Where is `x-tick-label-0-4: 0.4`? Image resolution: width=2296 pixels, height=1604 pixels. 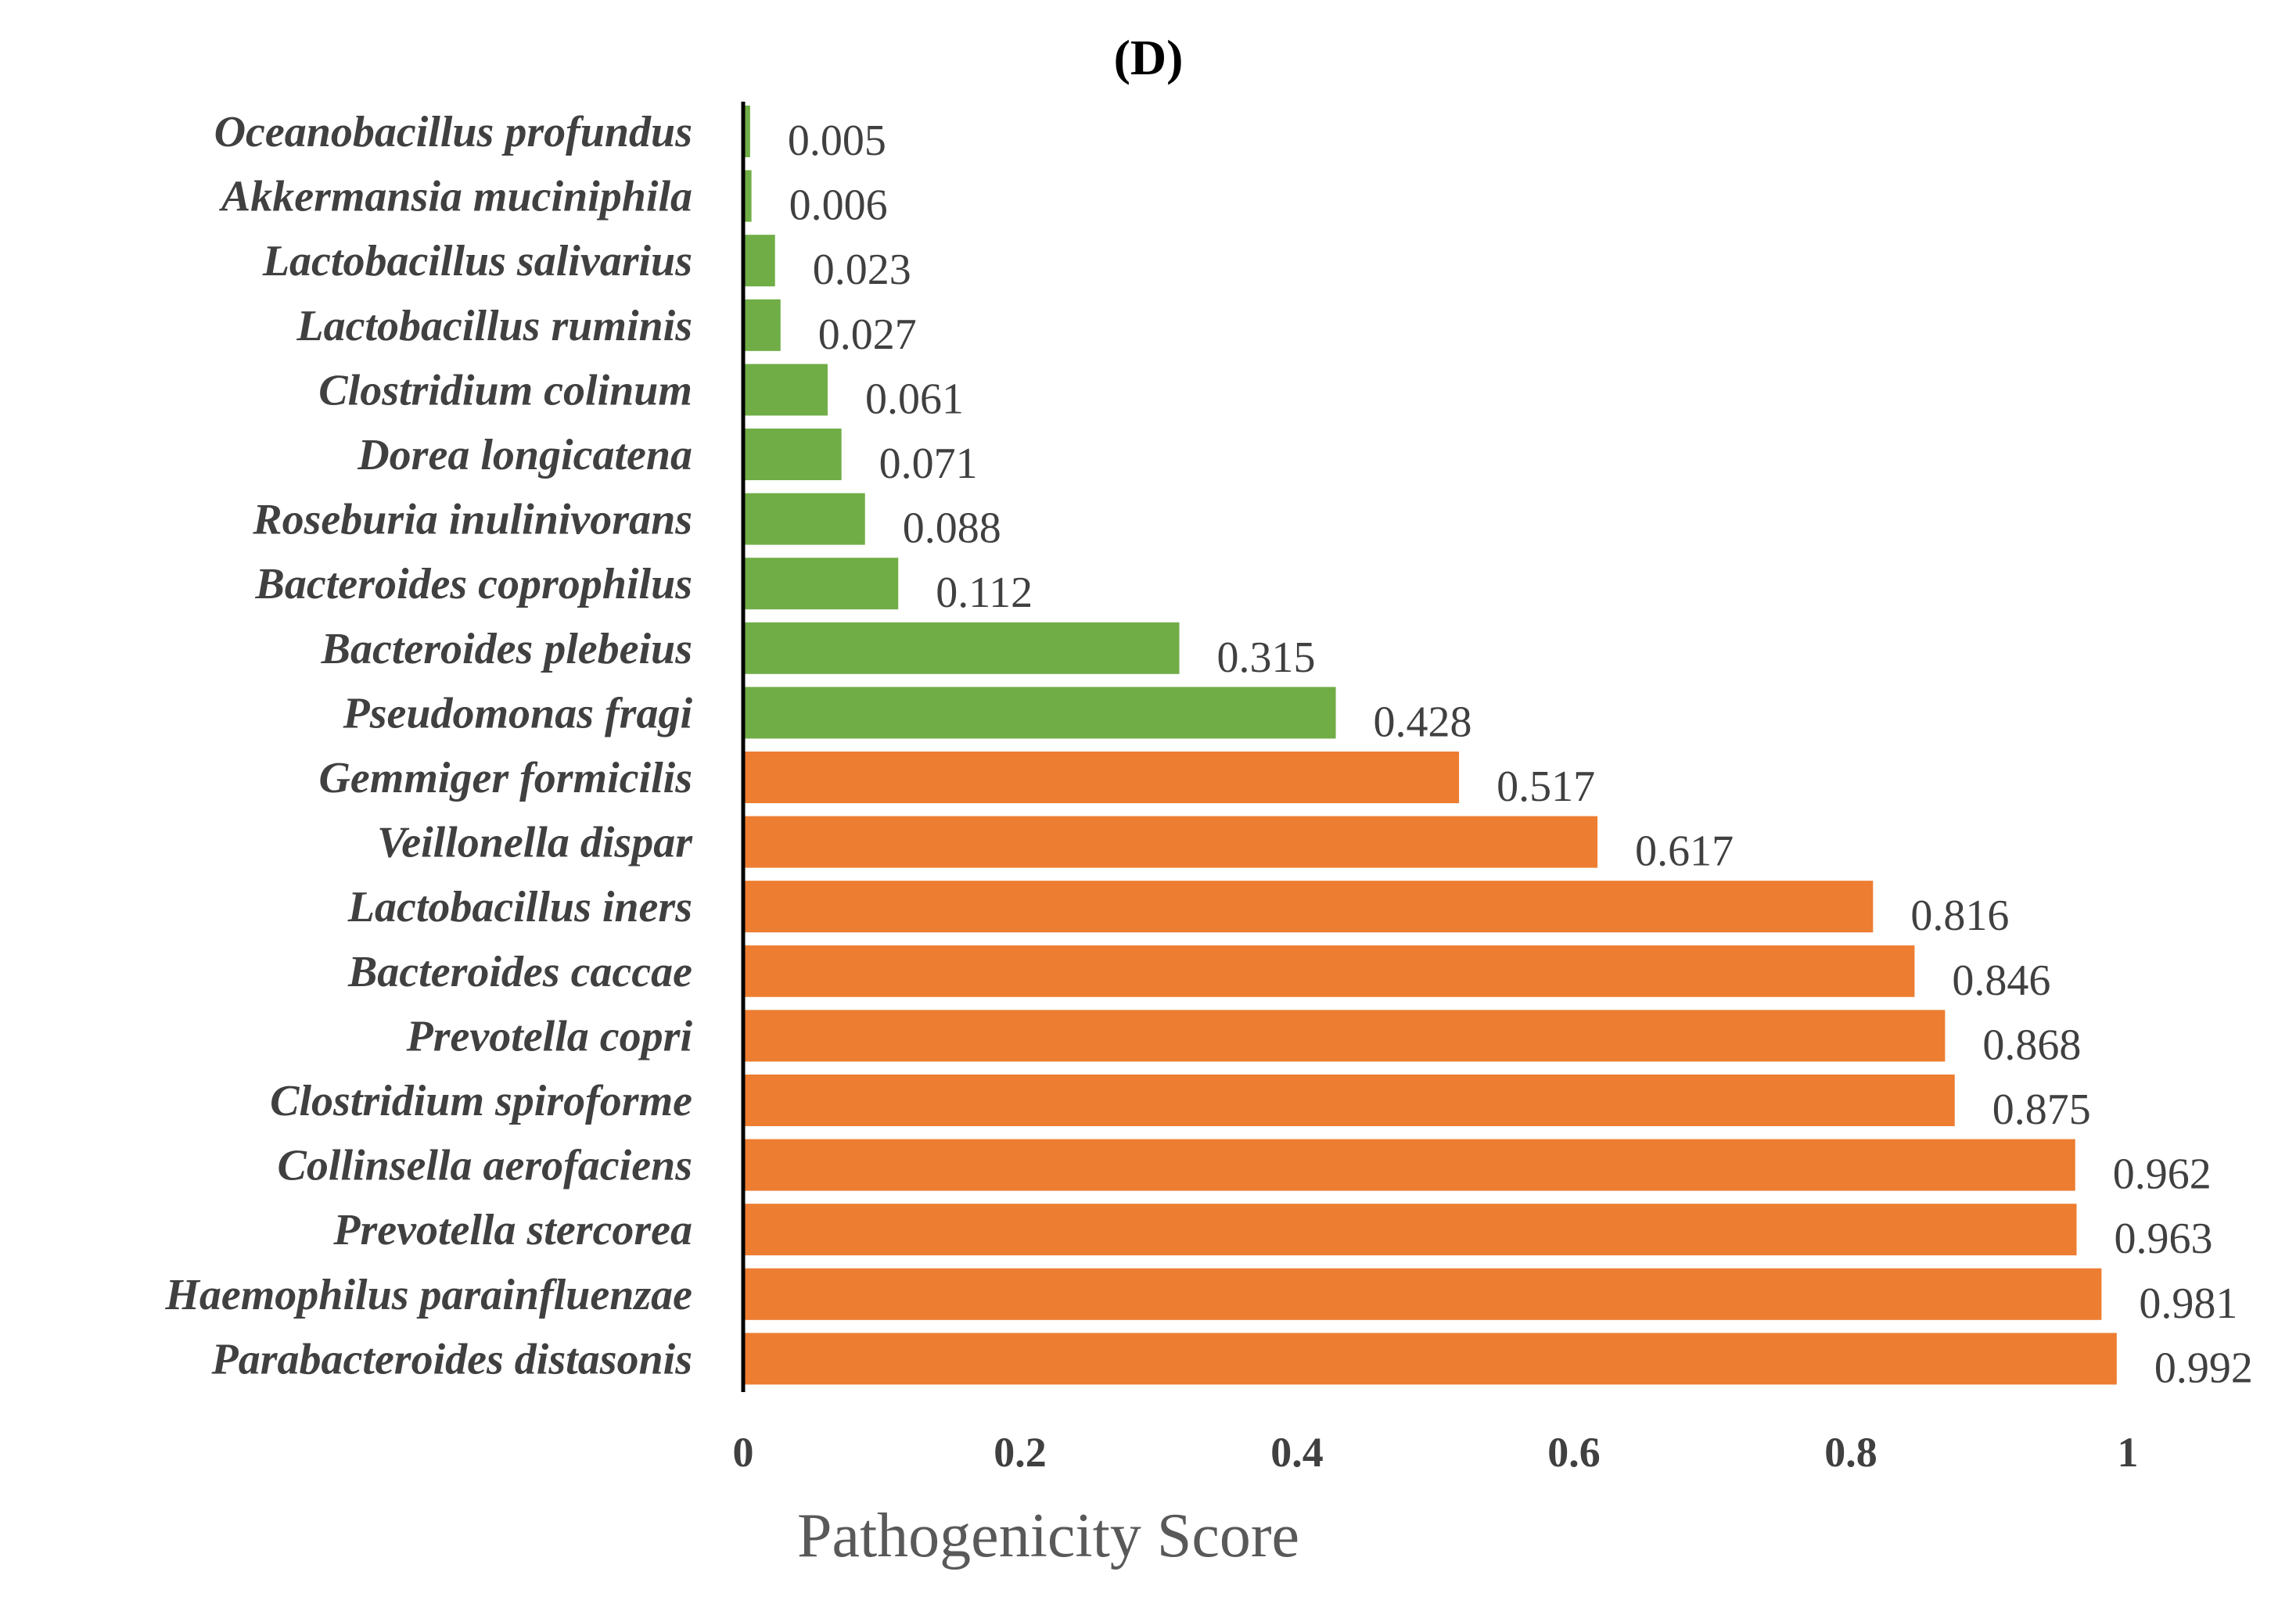
x-tick-label-0-4: 0.4 is located at coordinates (1297, 1452).